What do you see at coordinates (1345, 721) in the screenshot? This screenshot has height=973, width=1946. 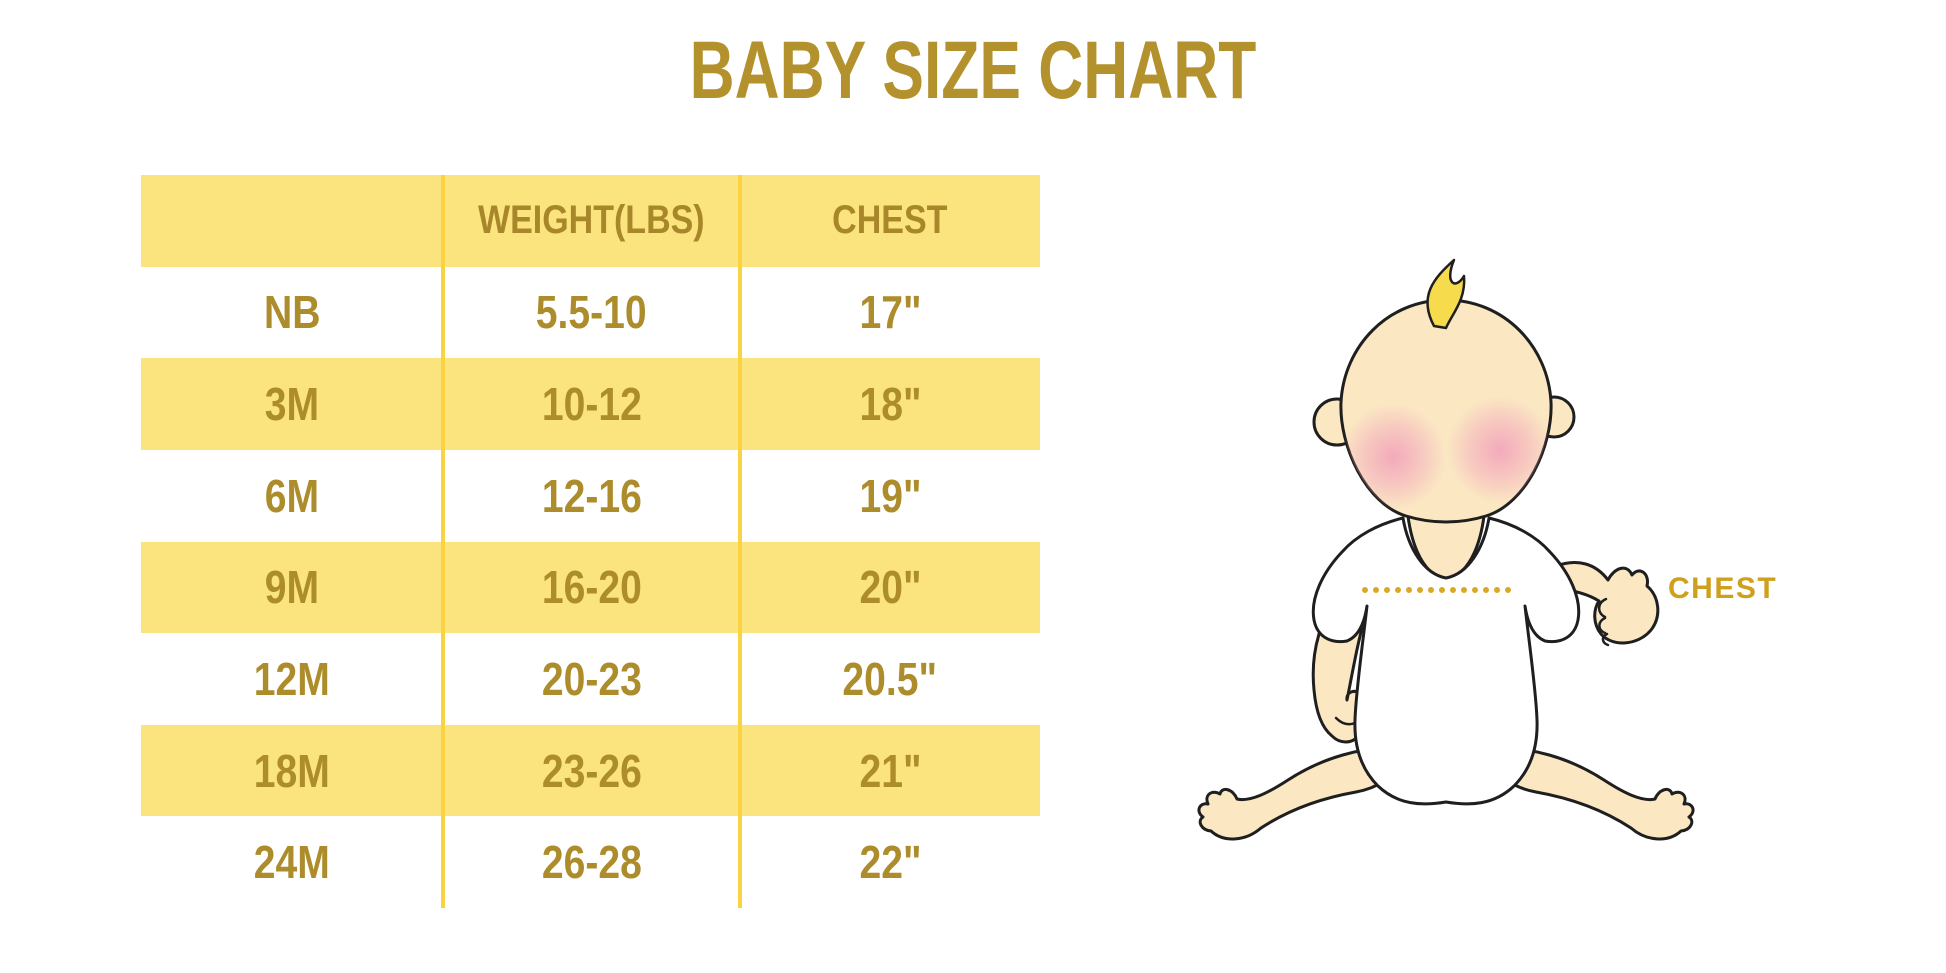 I see `baby-hand-left-finger-line` at bounding box center [1345, 721].